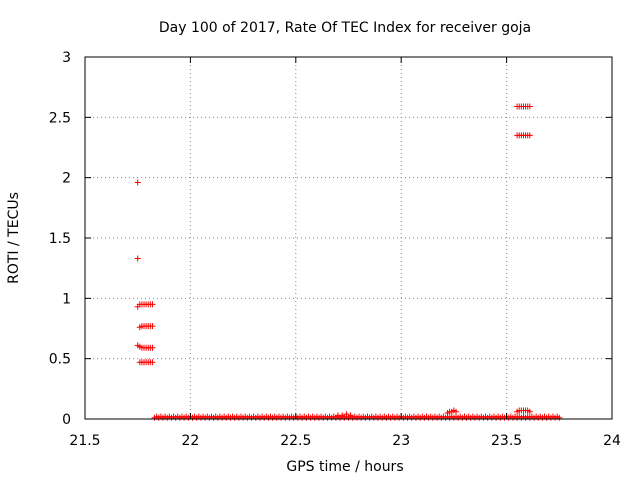 The image size is (640, 480). What do you see at coordinates (60, 118) in the screenshot?
I see `y-tick-label: 2.5` at bounding box center [60, 118].